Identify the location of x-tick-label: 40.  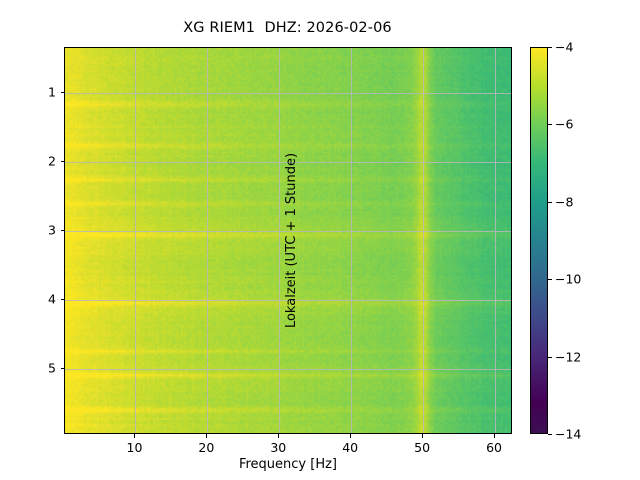
(350, 447).